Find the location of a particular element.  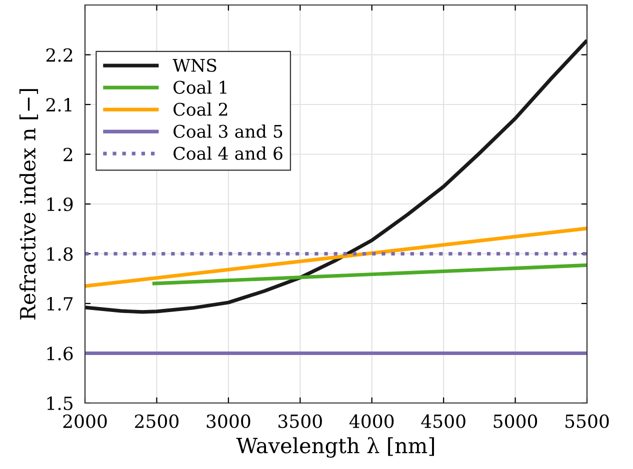

x-tick-label: 3500 is located at coordinates (300, 421).